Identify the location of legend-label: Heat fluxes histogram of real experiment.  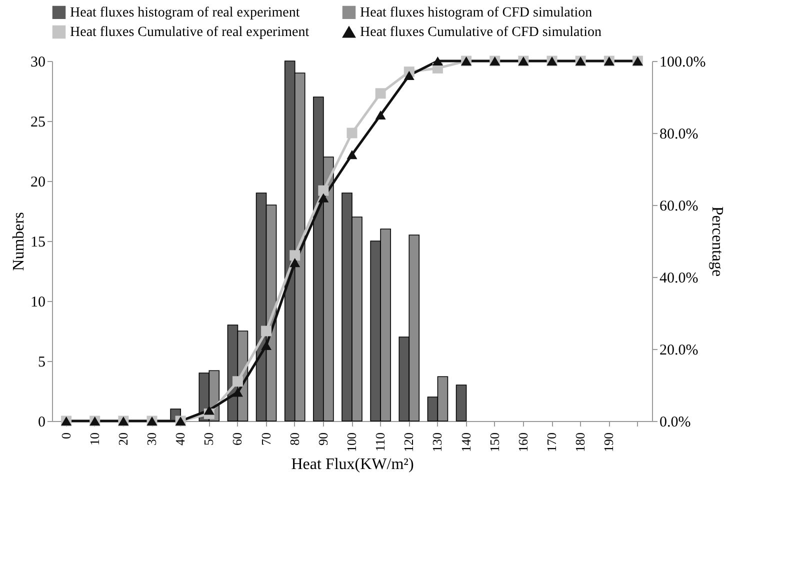
(185, 12).